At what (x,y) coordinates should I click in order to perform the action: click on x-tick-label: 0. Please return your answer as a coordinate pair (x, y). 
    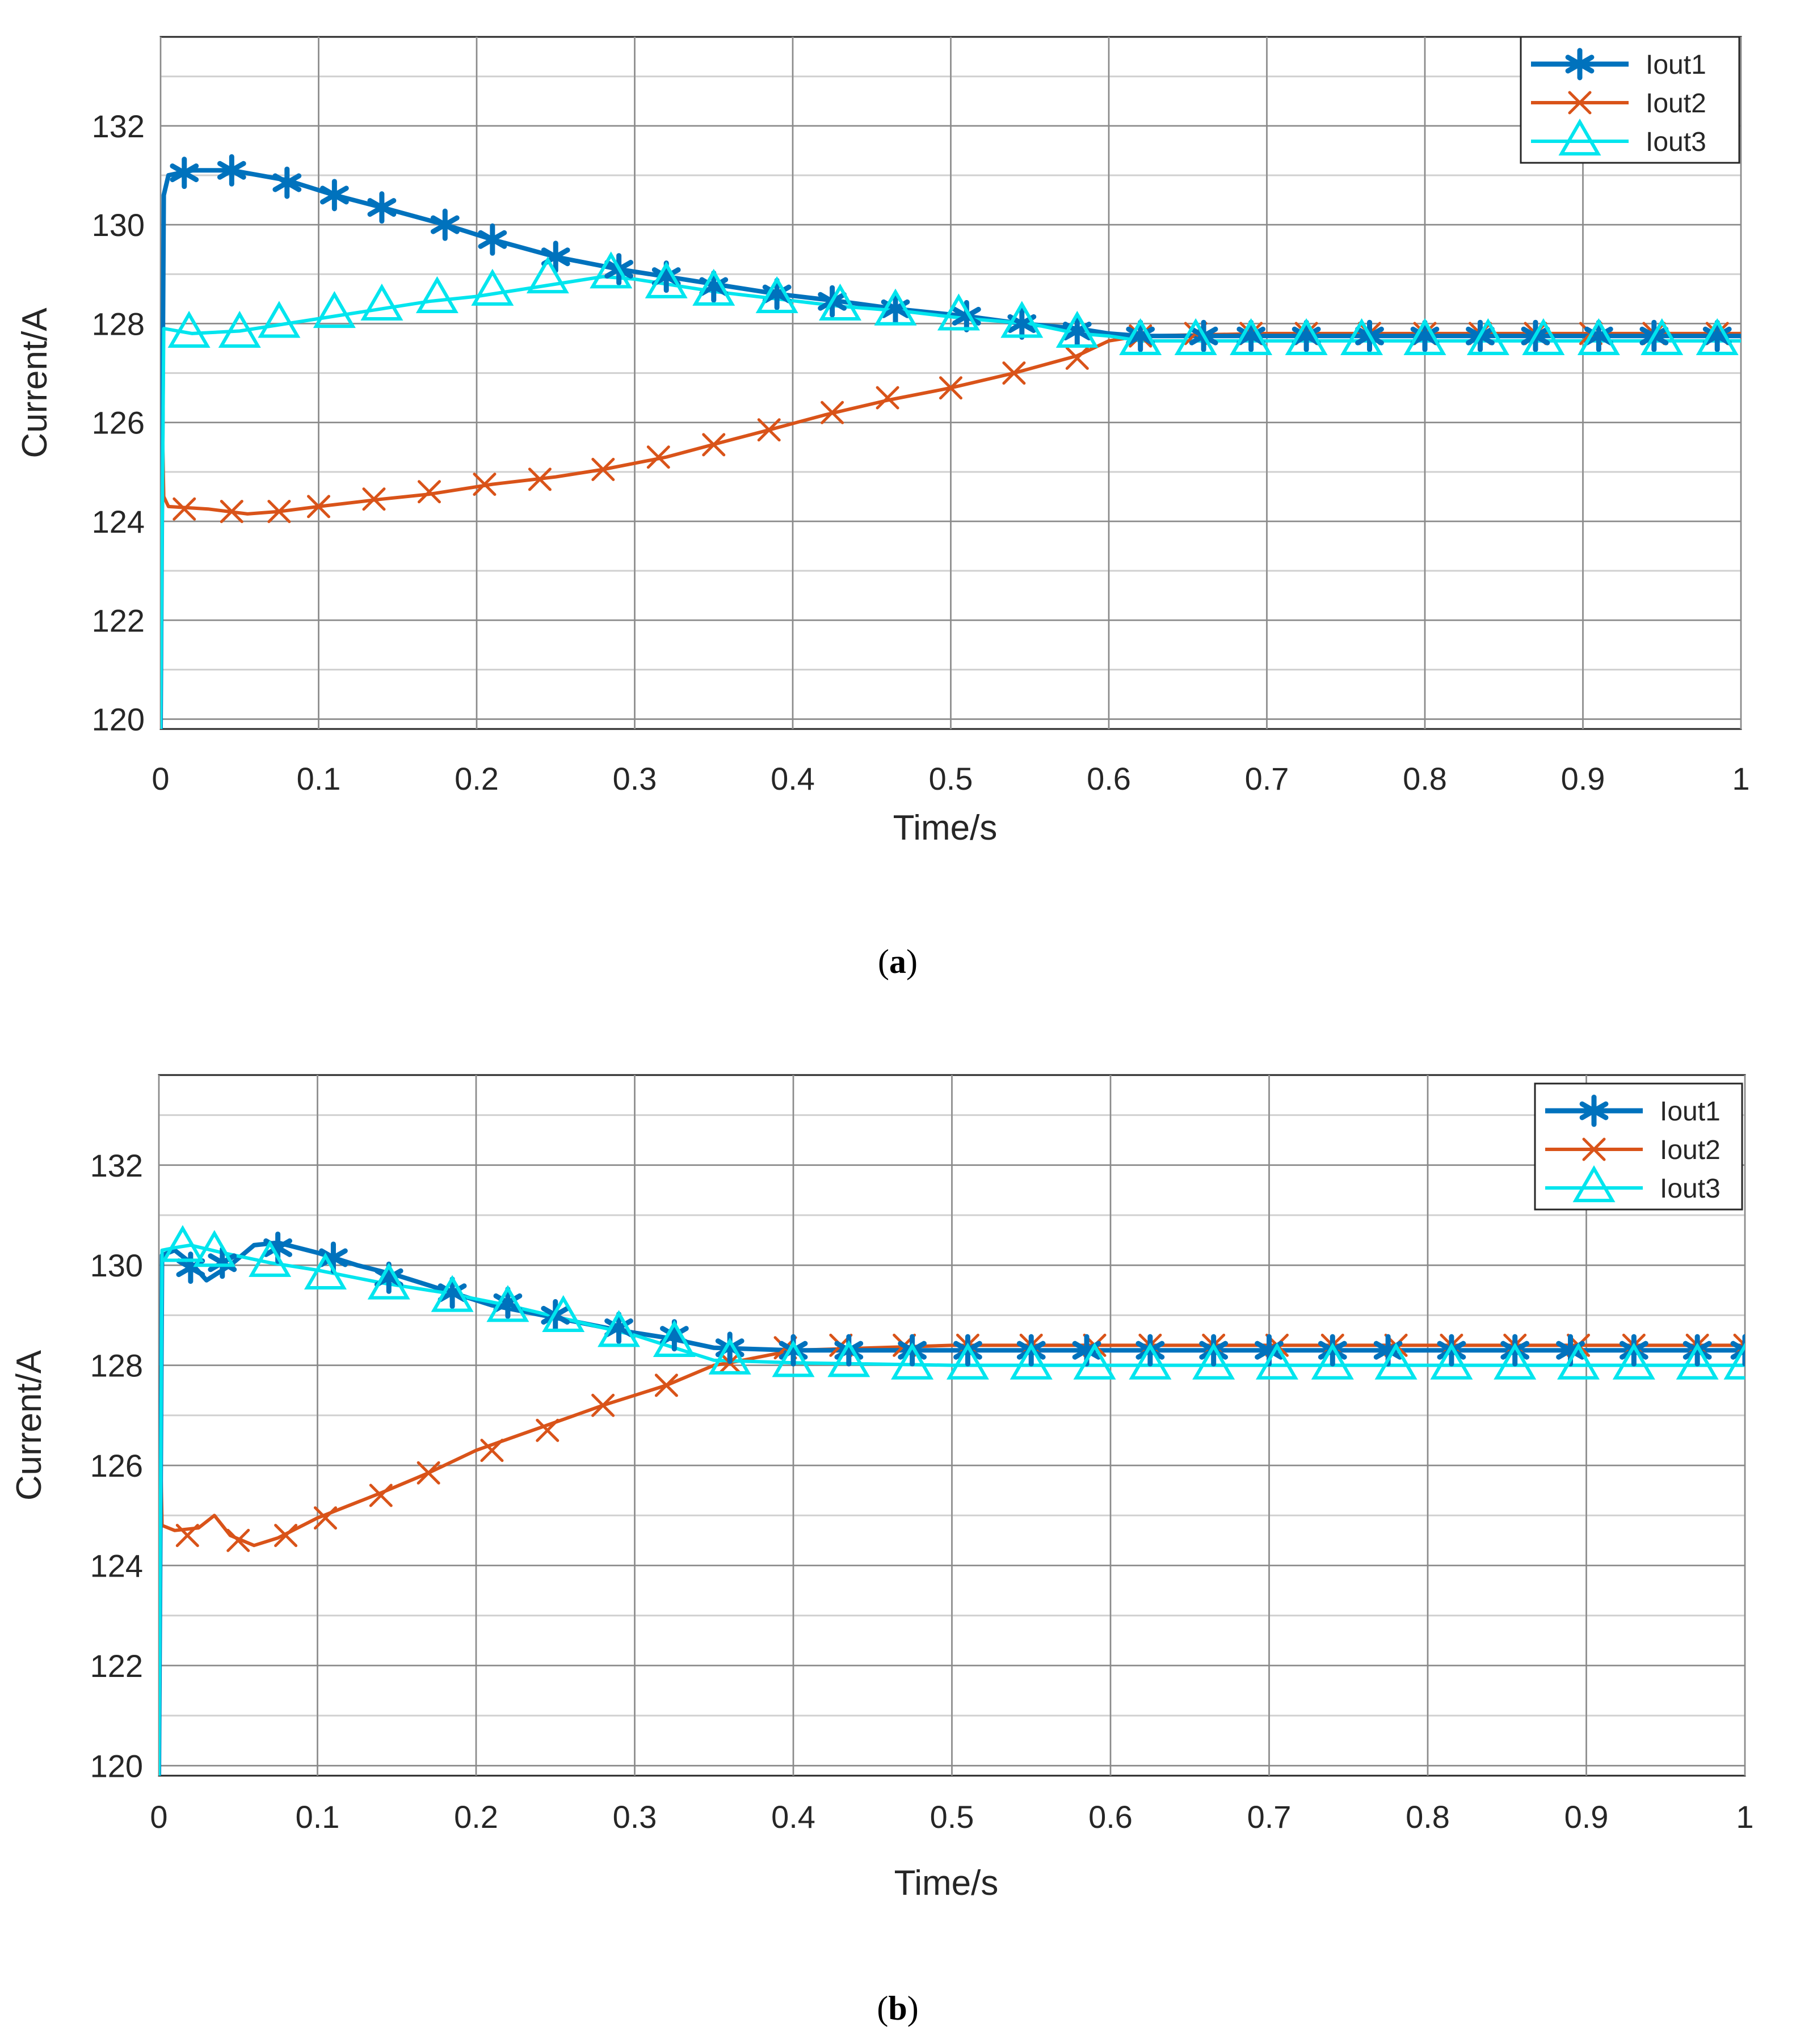
    Looking at the image, I should click on (158, 1817).